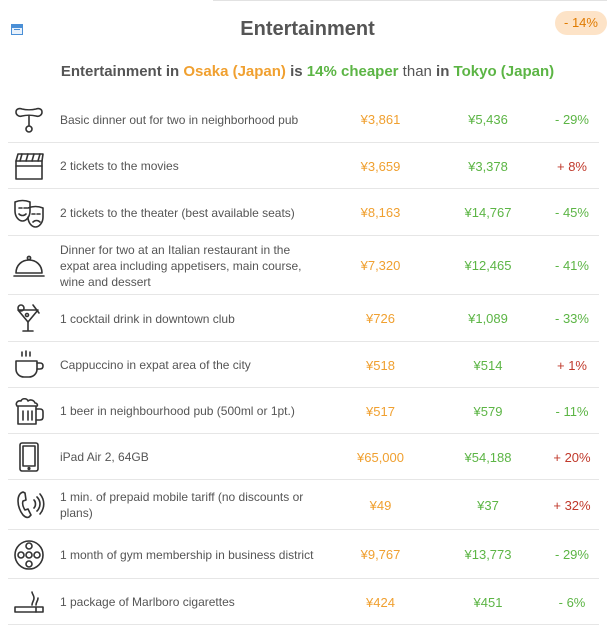 Image resolution: width=615 pixels, height=640 pixels. Describe the element at coordinates (147, 602) in the screenshot. I see `item-description: 1 package of Marlboro cigarettes` at that location.